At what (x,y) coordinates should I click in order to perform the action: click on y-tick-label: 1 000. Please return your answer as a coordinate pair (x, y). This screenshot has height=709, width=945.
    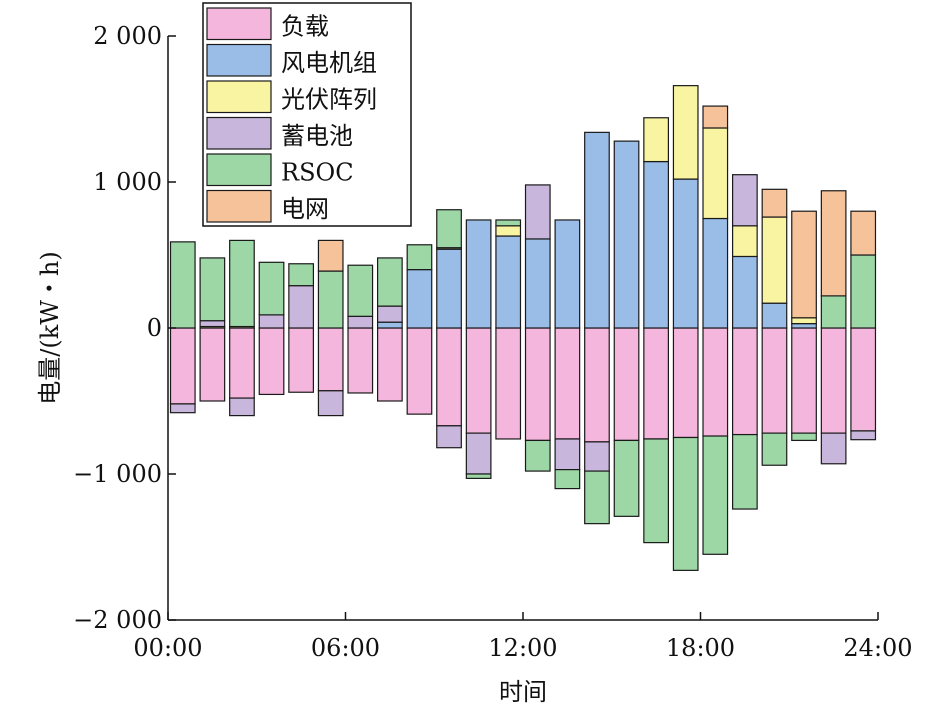
    Looking at the image, I should click on (127, 182).